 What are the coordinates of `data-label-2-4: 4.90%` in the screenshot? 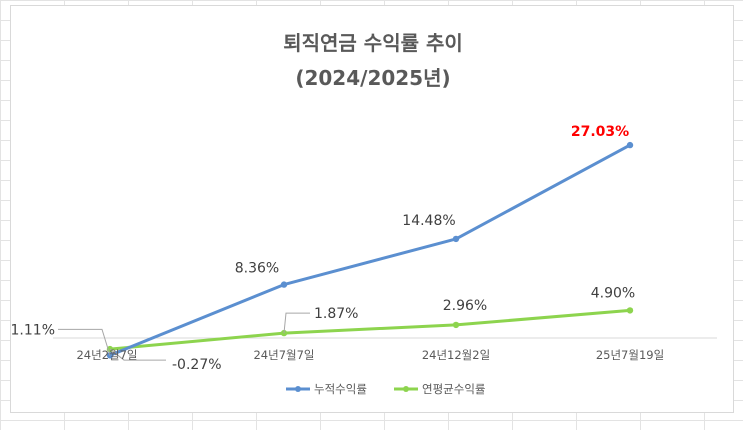 It's located at (613, 293).